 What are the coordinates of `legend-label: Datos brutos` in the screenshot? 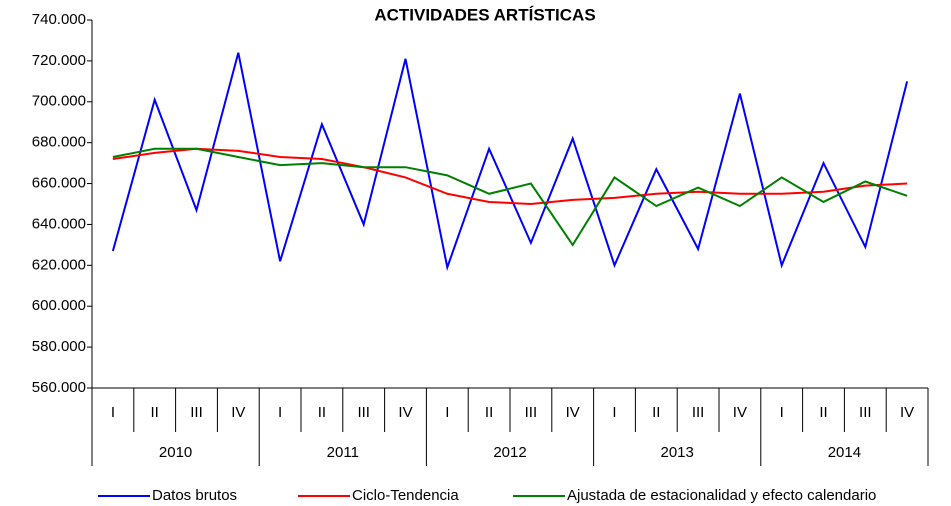 It's located at (194, 495).